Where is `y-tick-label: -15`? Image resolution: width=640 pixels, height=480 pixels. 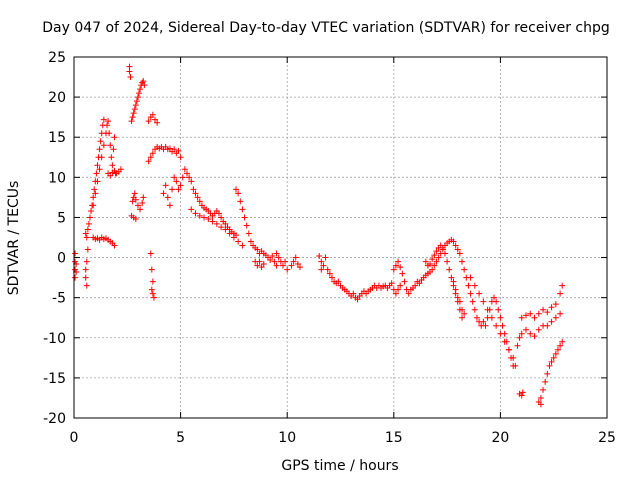
y-tick-label: -15 is located at coordinates (54, 379).